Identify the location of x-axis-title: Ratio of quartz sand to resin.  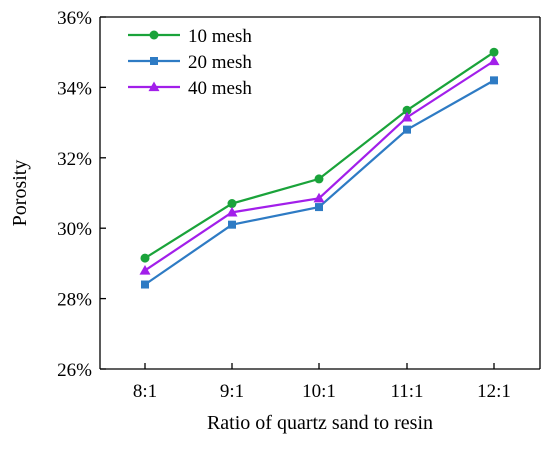
(320, 423).